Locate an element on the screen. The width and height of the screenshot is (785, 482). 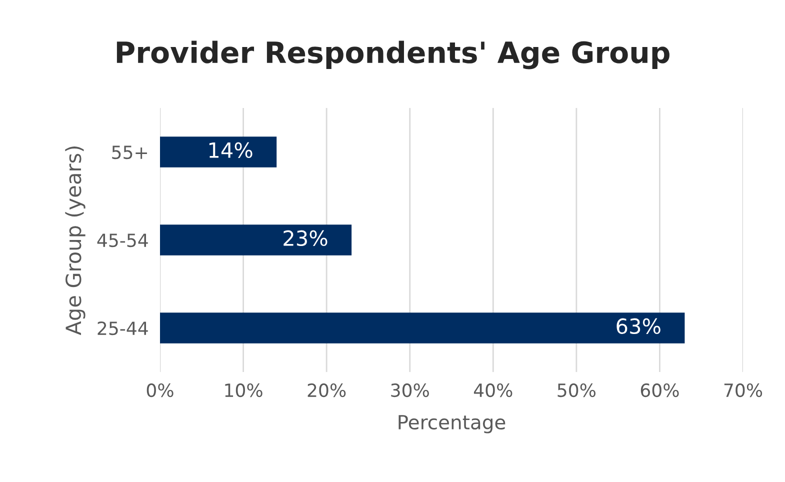
data-label: 23% is located at coordinates (306, 238).